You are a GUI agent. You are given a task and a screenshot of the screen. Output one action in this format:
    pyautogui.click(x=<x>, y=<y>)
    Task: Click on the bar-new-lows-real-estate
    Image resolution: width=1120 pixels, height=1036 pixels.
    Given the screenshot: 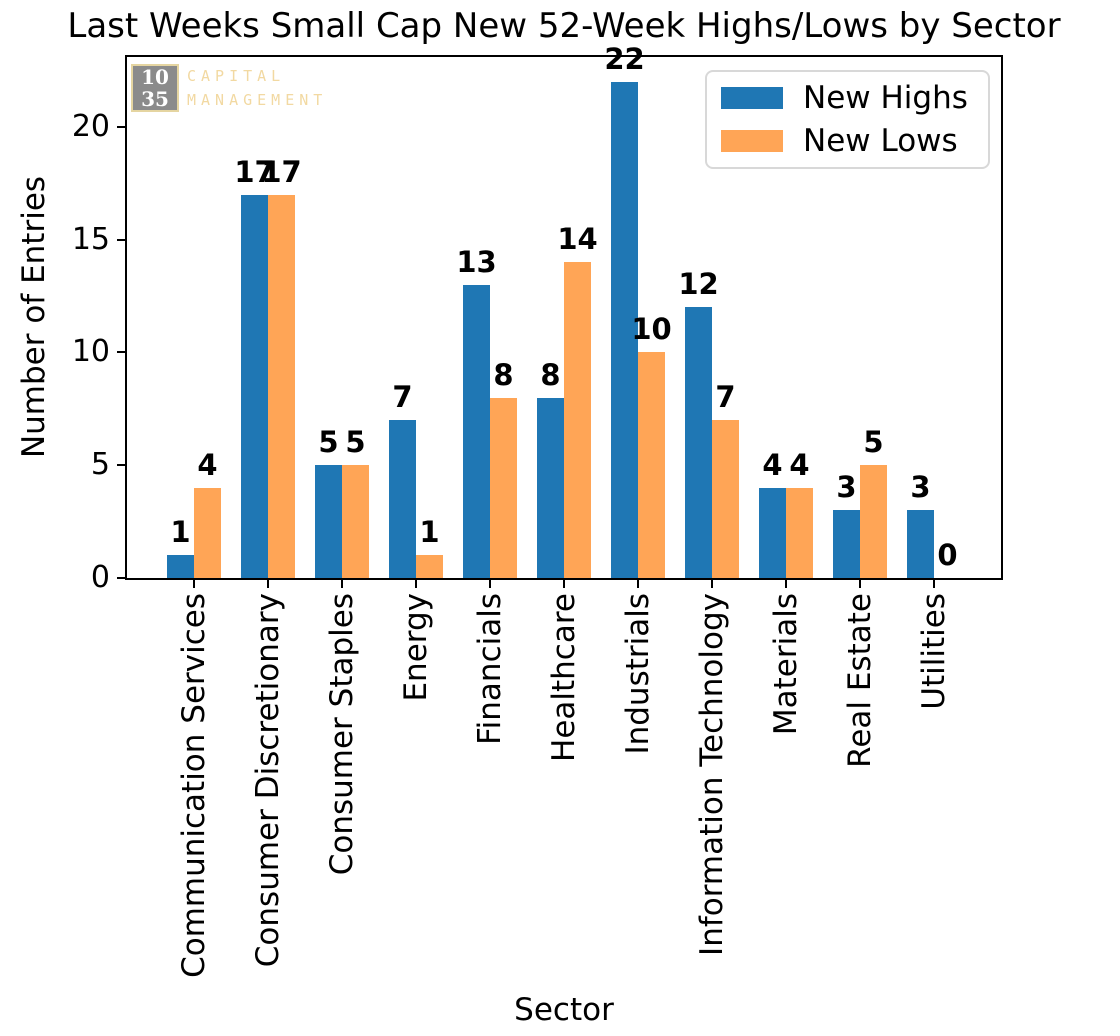 What is the action you would take?
    pyautogui.click(x=873, y=521)
    